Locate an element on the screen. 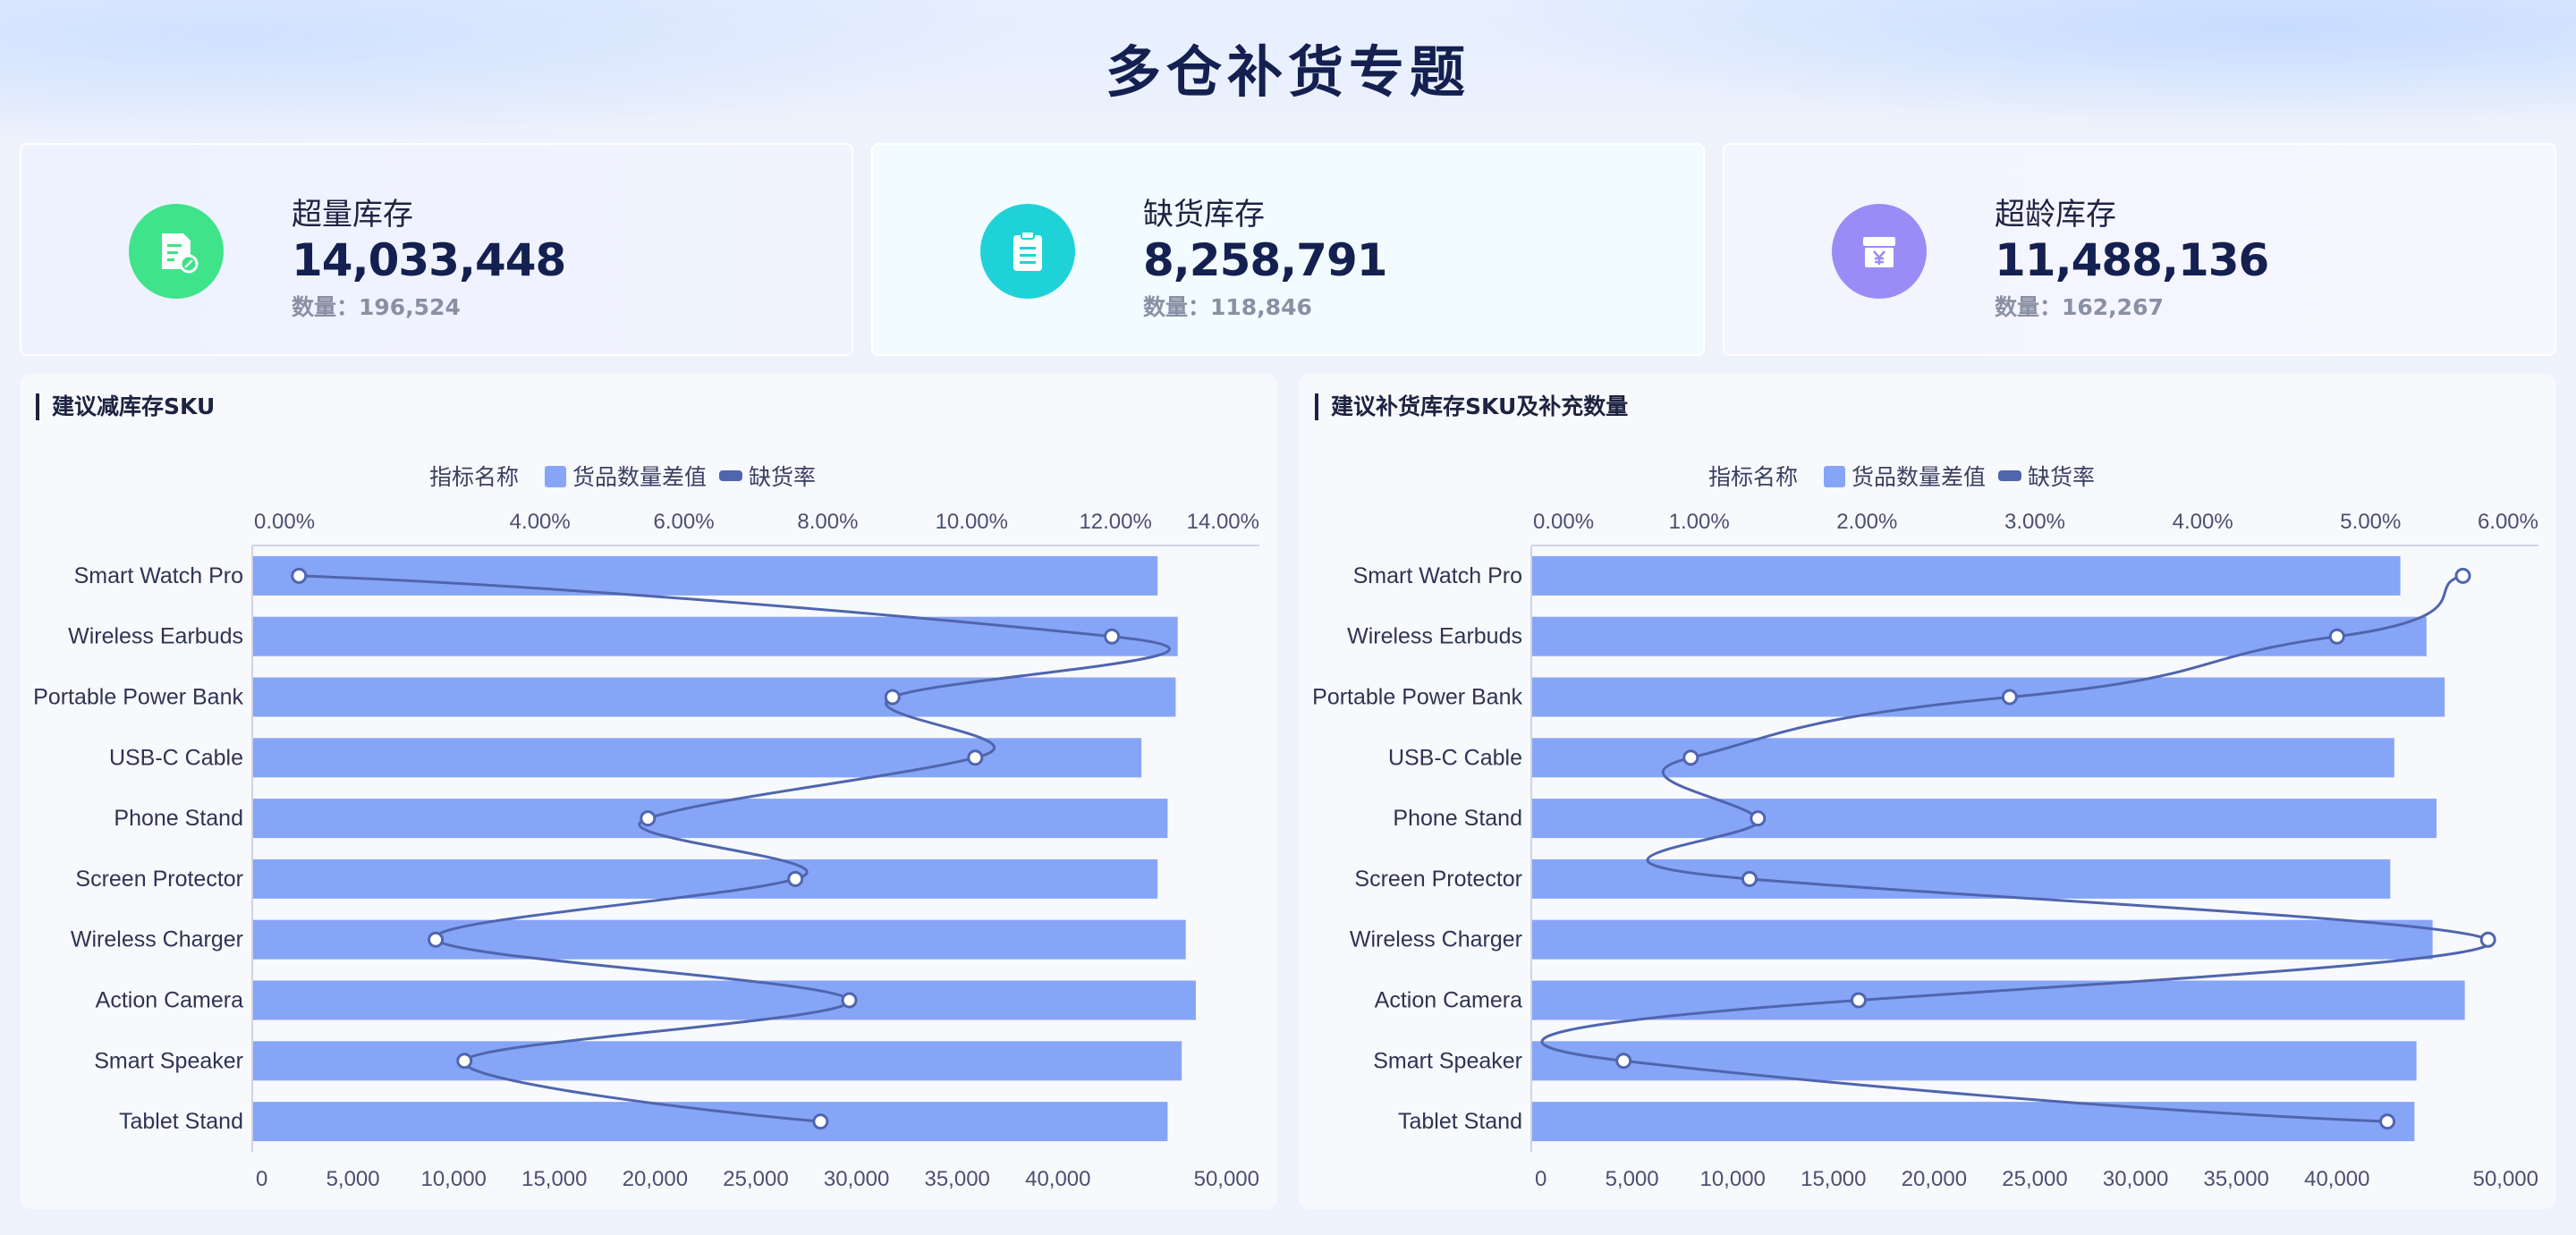 Image resolution: width=2576 pixels, height=1235 pixels. discount-receipt-icon is located at coordinates (176, 252).